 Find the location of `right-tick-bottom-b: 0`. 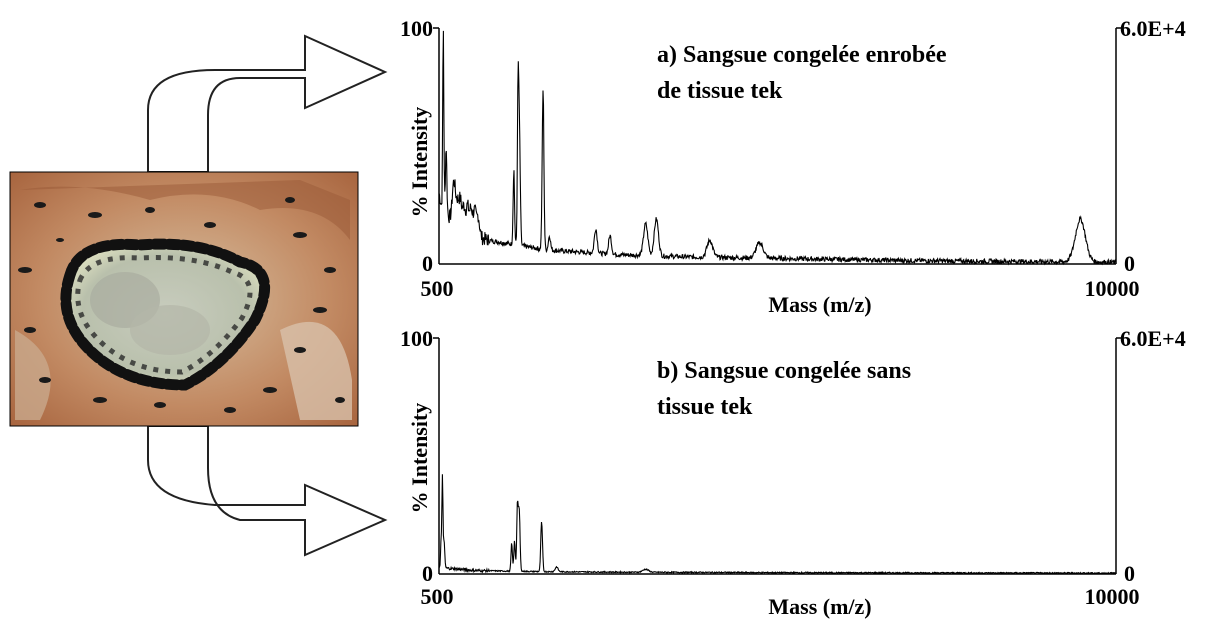

right-tick-bottom-b: 0 is located at coordinates (1129, 573).